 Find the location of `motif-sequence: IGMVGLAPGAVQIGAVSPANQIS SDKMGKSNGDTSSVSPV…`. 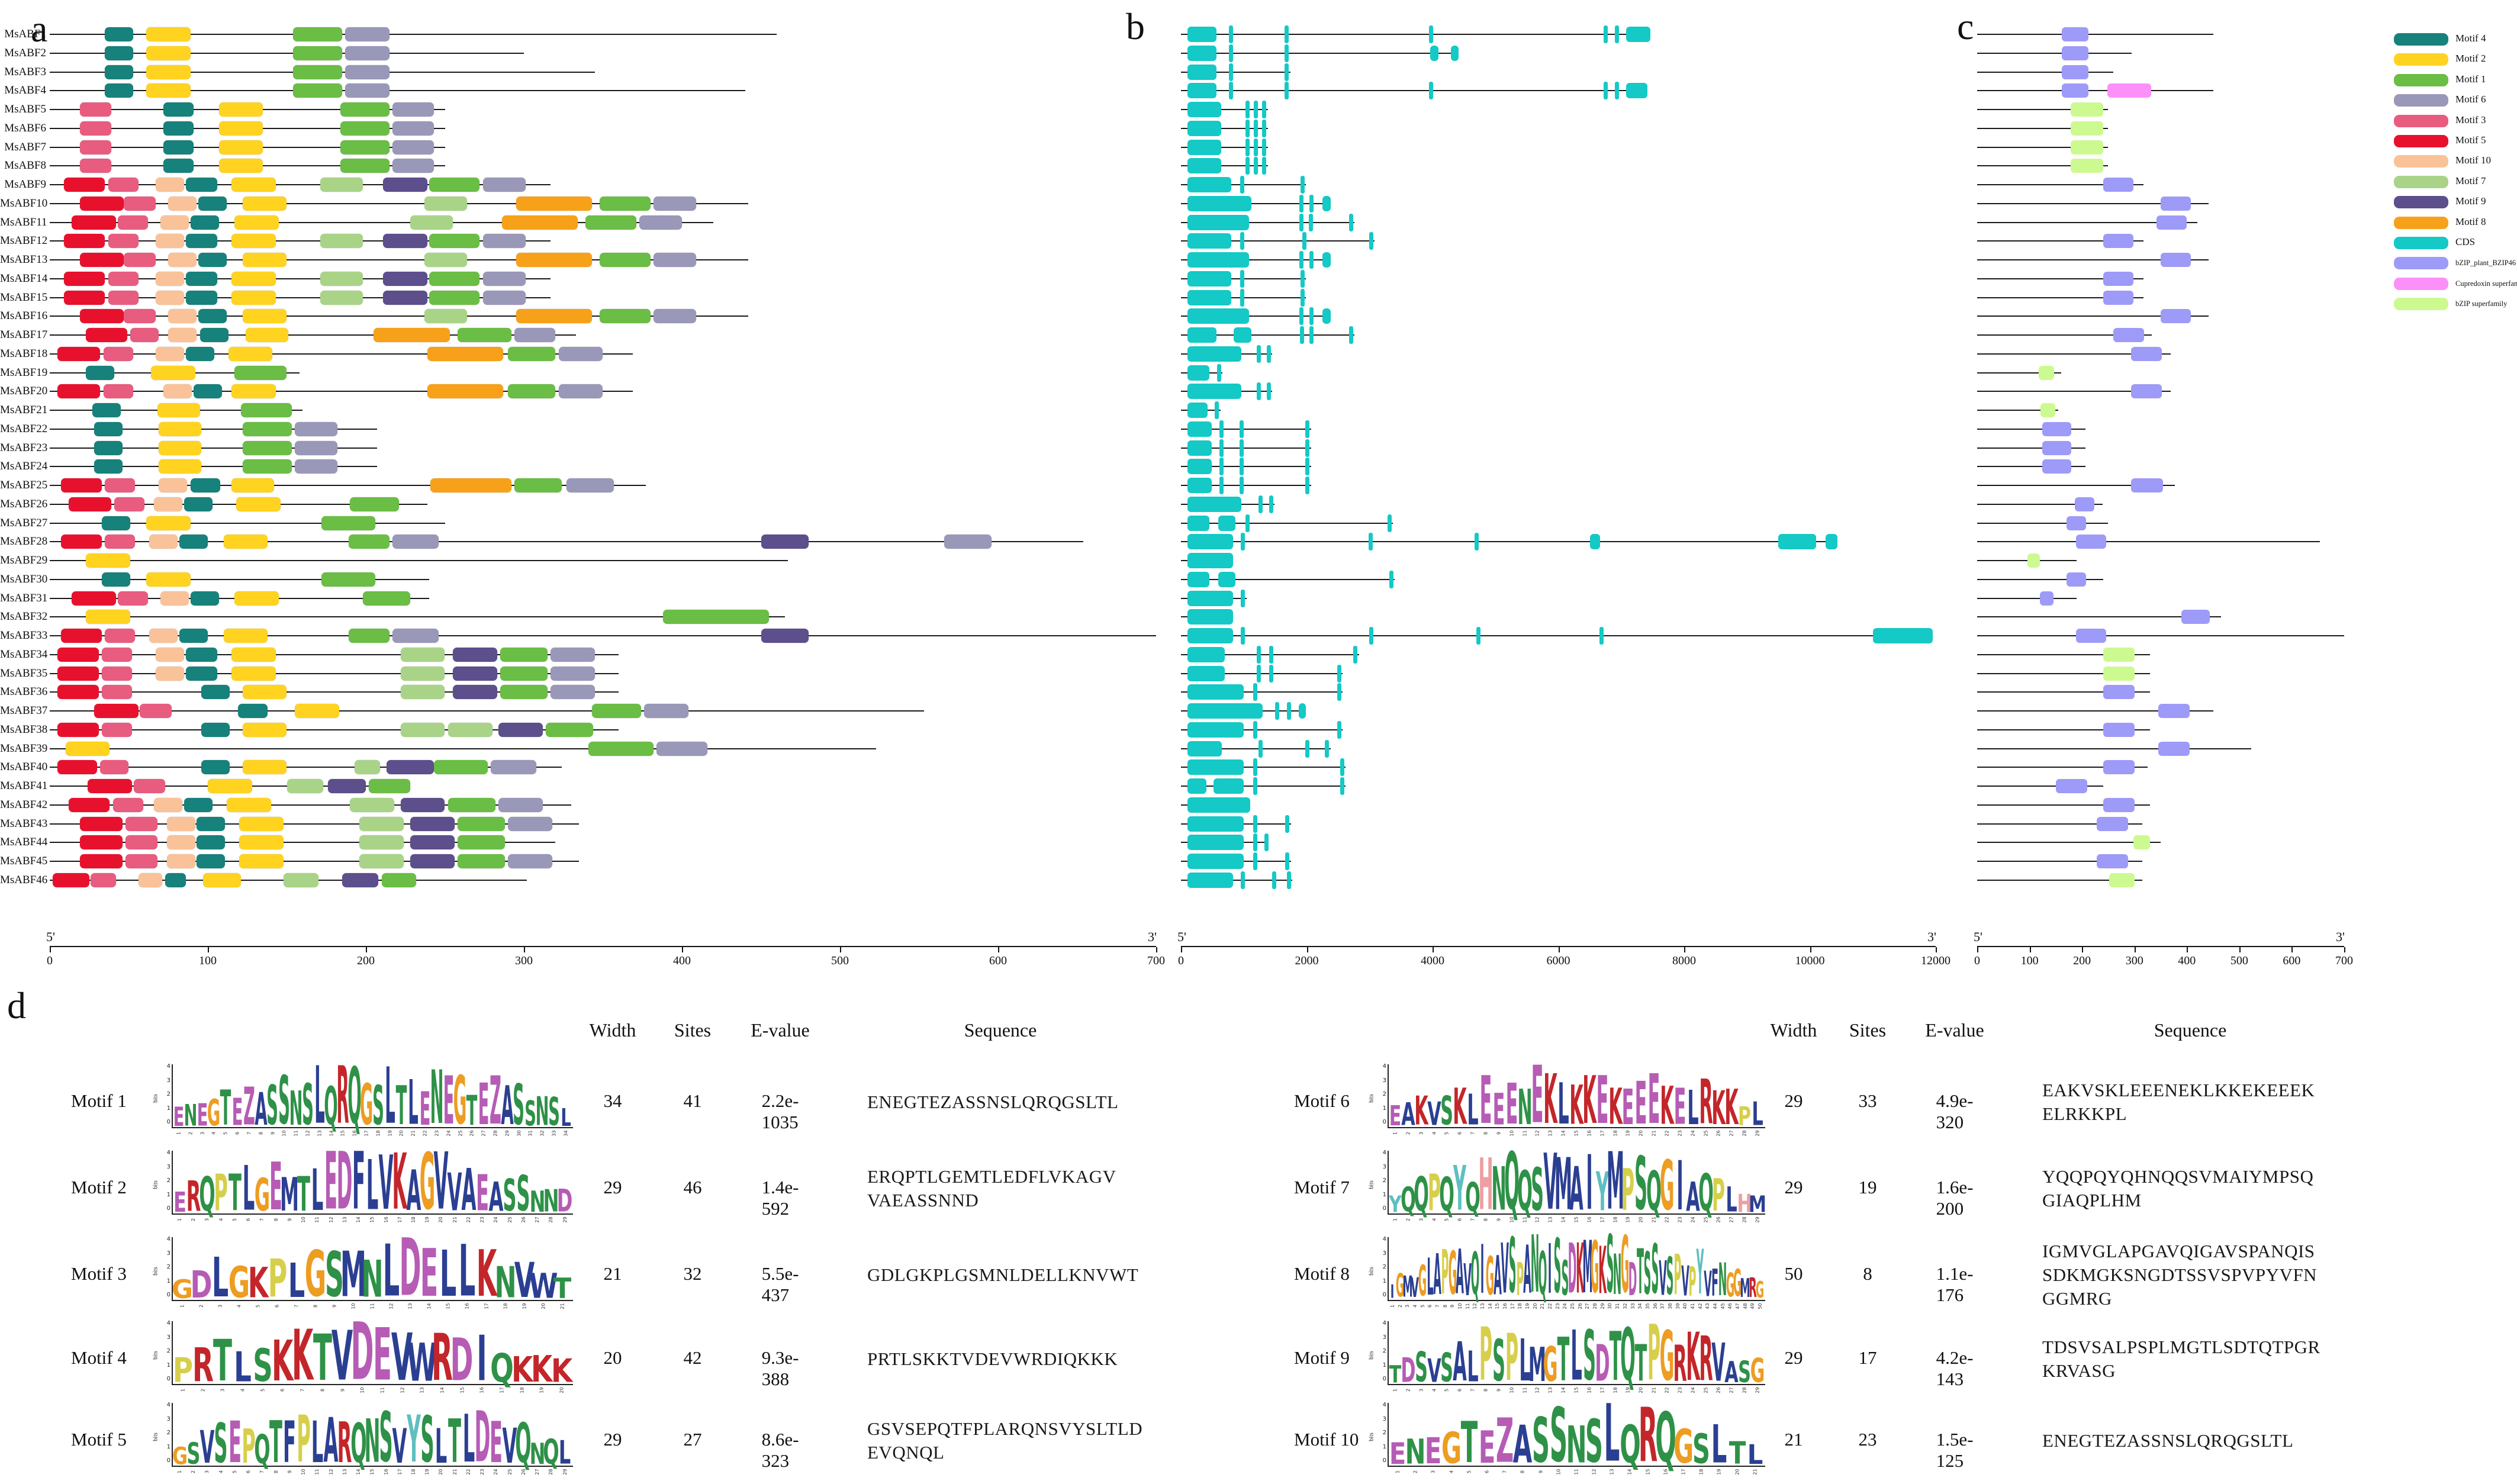

motif-sequence: IGMVGLAPGAVQIGAVSPANQIS SDKMGKSNGDTSSVSPV… is located at coordinates (2249, 1275).